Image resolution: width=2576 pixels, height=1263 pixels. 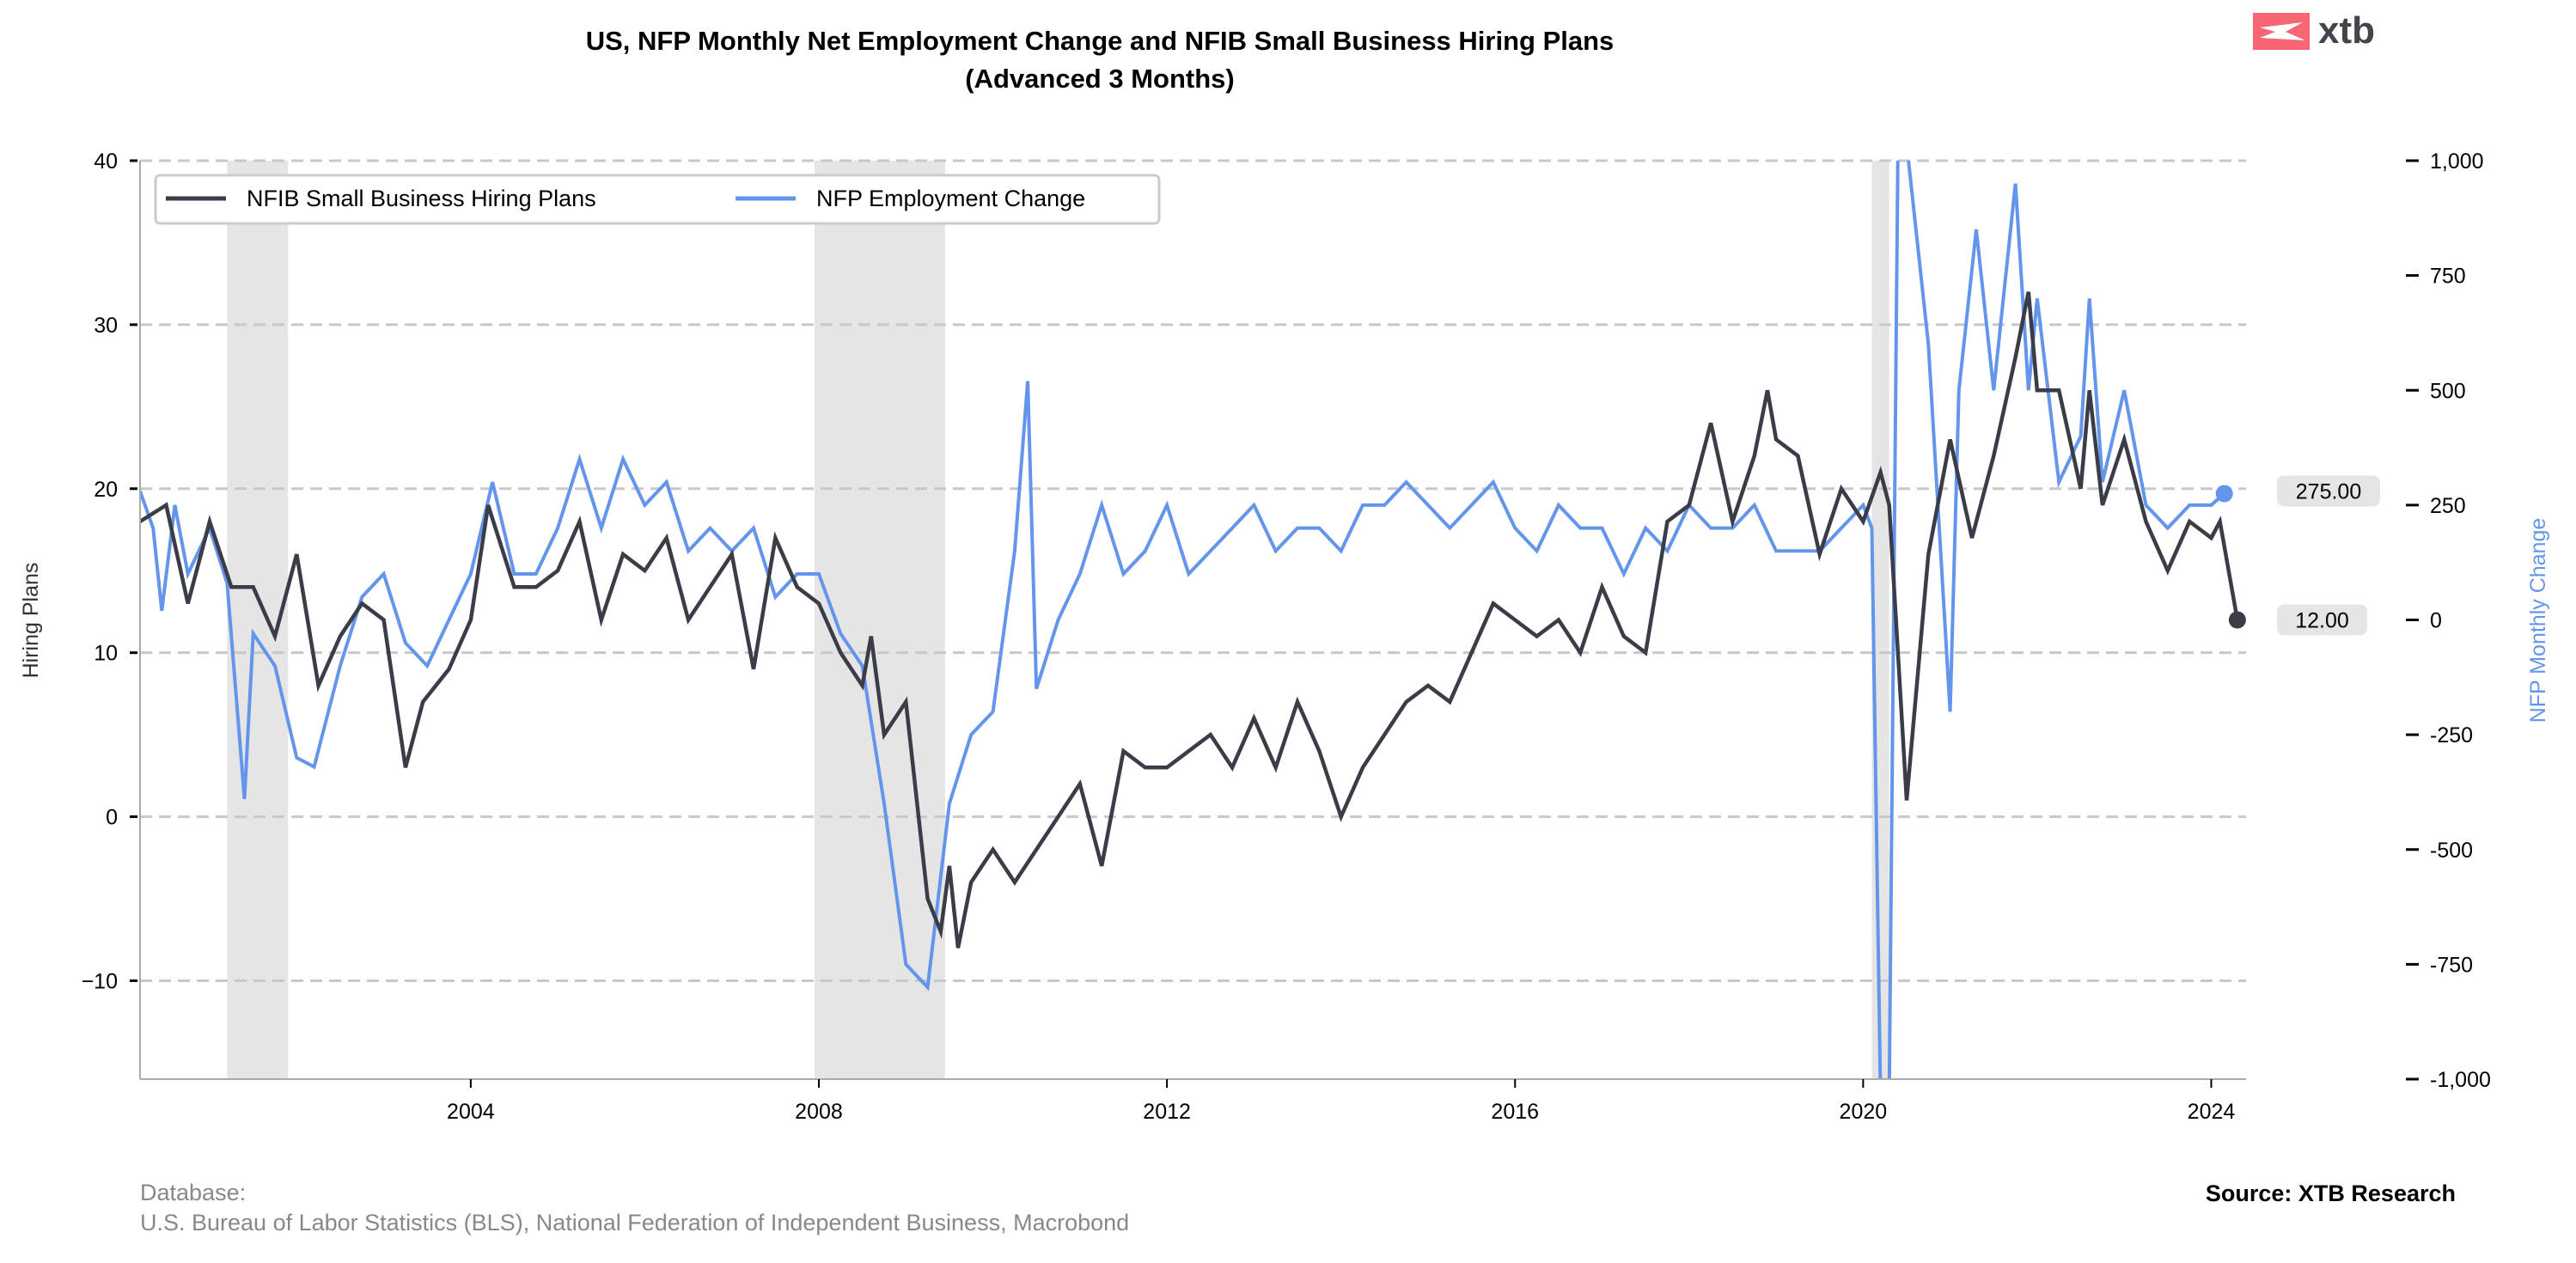 What do you see at coordinates (2448, 277) in the screenshot?
I see `y2-tick-label: 750` at bounding box center [2448, 277].